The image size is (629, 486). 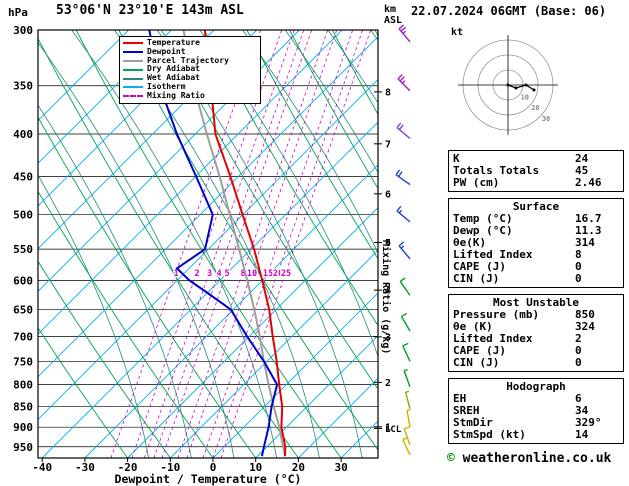 I want to click on stability-indices-box: K 24 Totals Totals 45 PW (cm) 2.46, so click(x=536, y=171).